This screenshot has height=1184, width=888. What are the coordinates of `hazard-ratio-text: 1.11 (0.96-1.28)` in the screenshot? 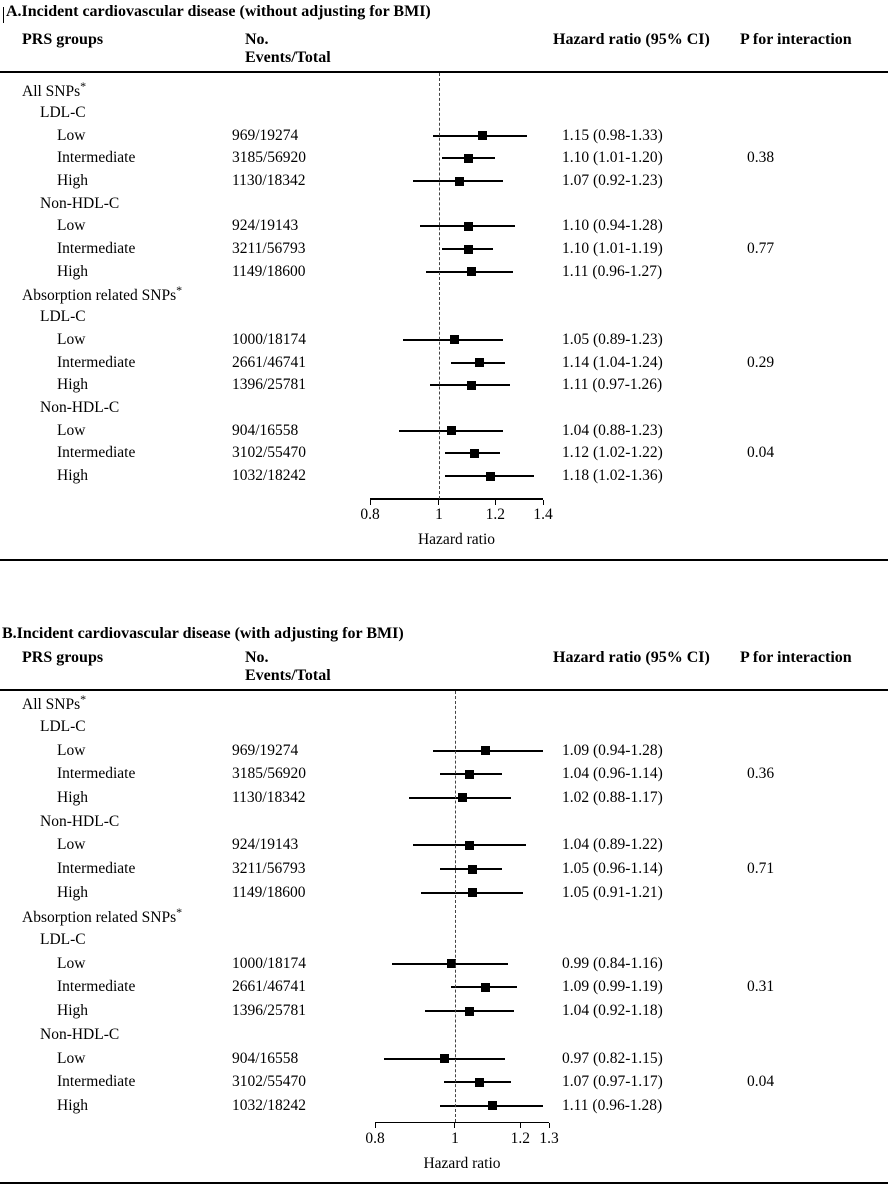 It's located at (612, 1105).